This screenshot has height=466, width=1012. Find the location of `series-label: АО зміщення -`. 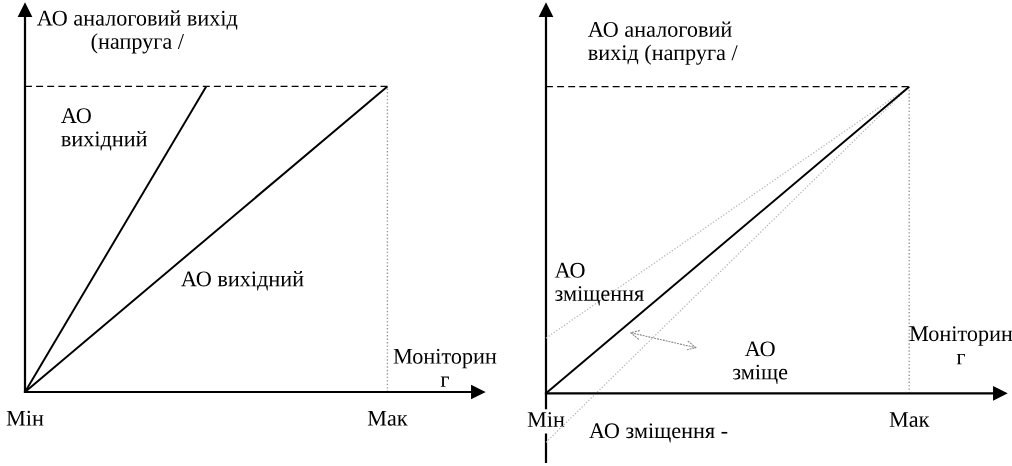

series-label: АО зміщення - is located at coordinates (658, 433).